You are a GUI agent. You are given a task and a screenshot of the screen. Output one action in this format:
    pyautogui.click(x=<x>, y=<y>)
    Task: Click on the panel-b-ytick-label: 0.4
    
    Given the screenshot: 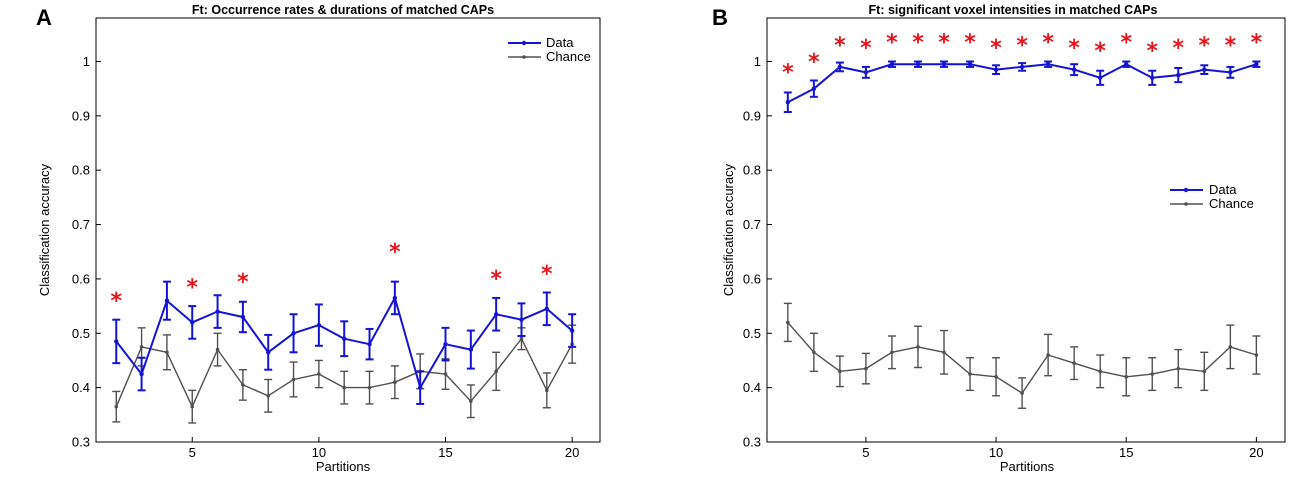 What is the action you would take?
    pyautogui.click(x=752, y=387)
    